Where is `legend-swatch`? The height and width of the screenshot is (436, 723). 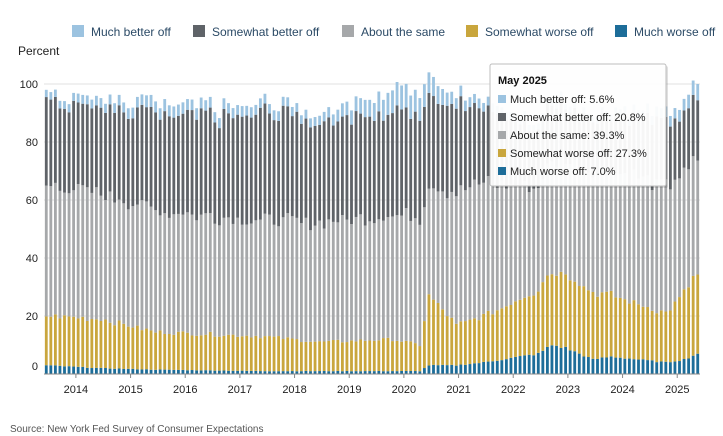
legend-swatch is located at coordinates (348, 31).